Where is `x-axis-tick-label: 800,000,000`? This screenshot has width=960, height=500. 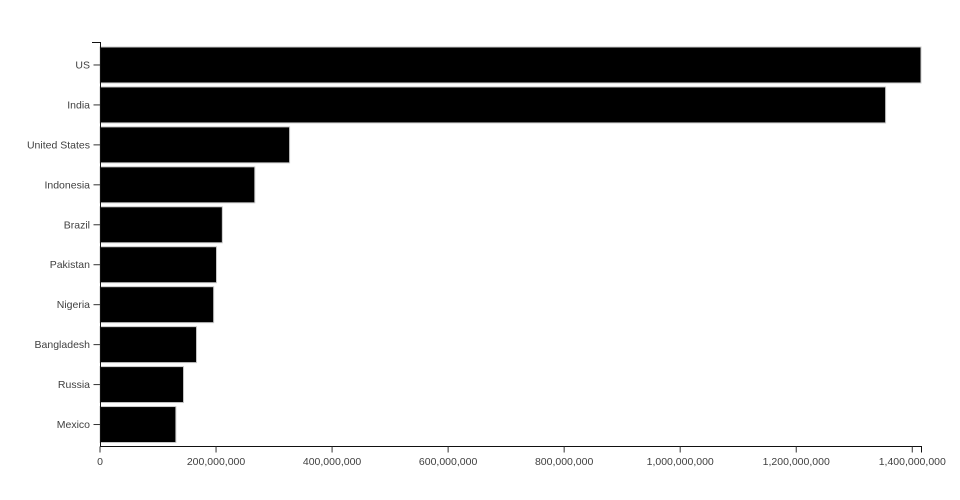
x-axis-tick-label: 800,000,000 is located at coordinates (564, 462).